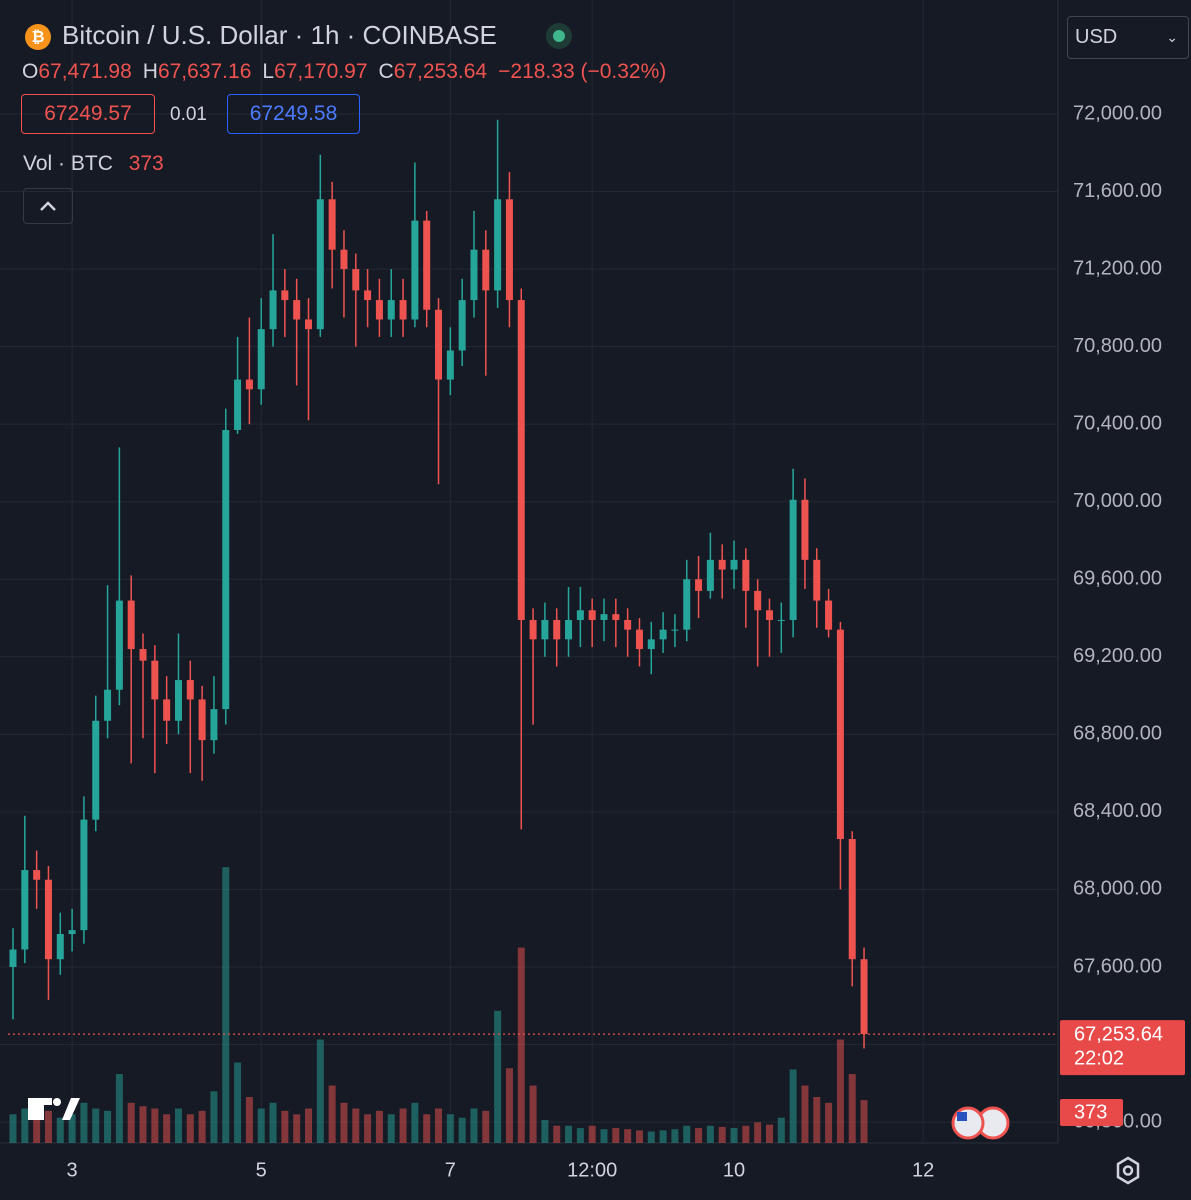 This screenshot has width=1191, height=1200. Describe the element at coordinates (1117, 501) in the screenshot. I see `y-tick-label: 70,000.00` at that location.